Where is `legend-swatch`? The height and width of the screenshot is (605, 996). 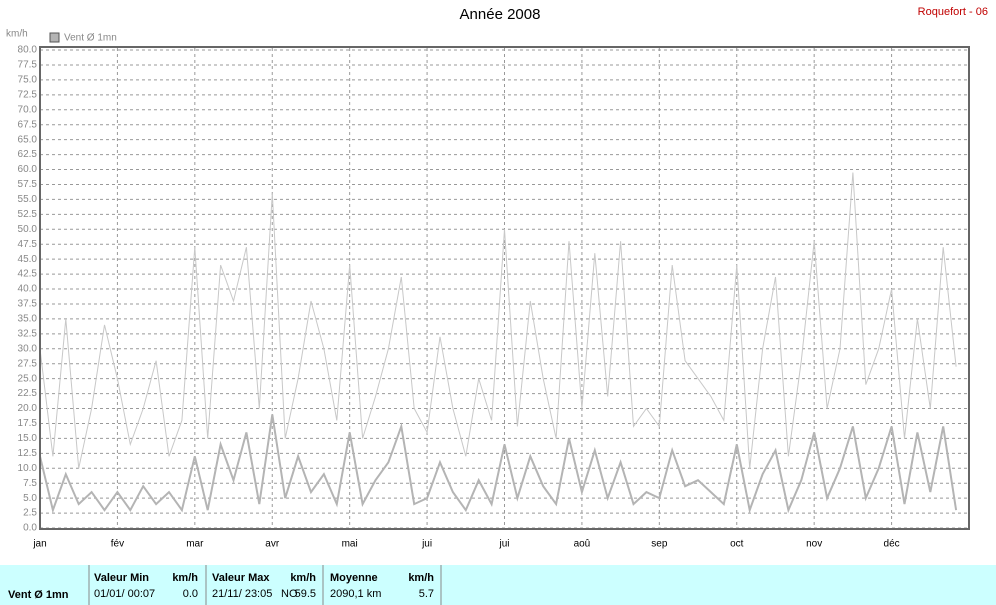
legend-swatch is located at coordinates (54, 37).